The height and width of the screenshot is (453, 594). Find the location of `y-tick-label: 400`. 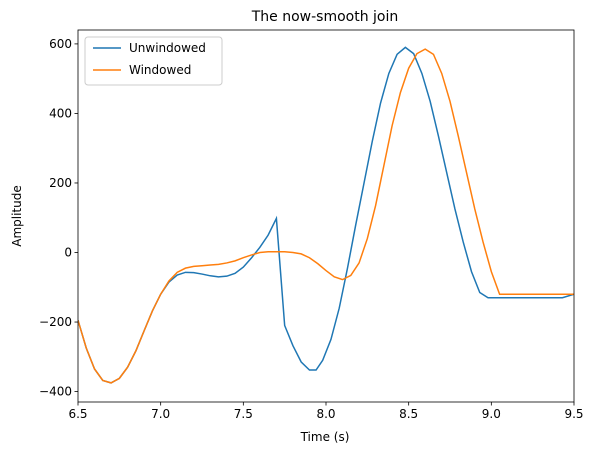

y-tick-label: 400 is located at coordinates (60, 113).